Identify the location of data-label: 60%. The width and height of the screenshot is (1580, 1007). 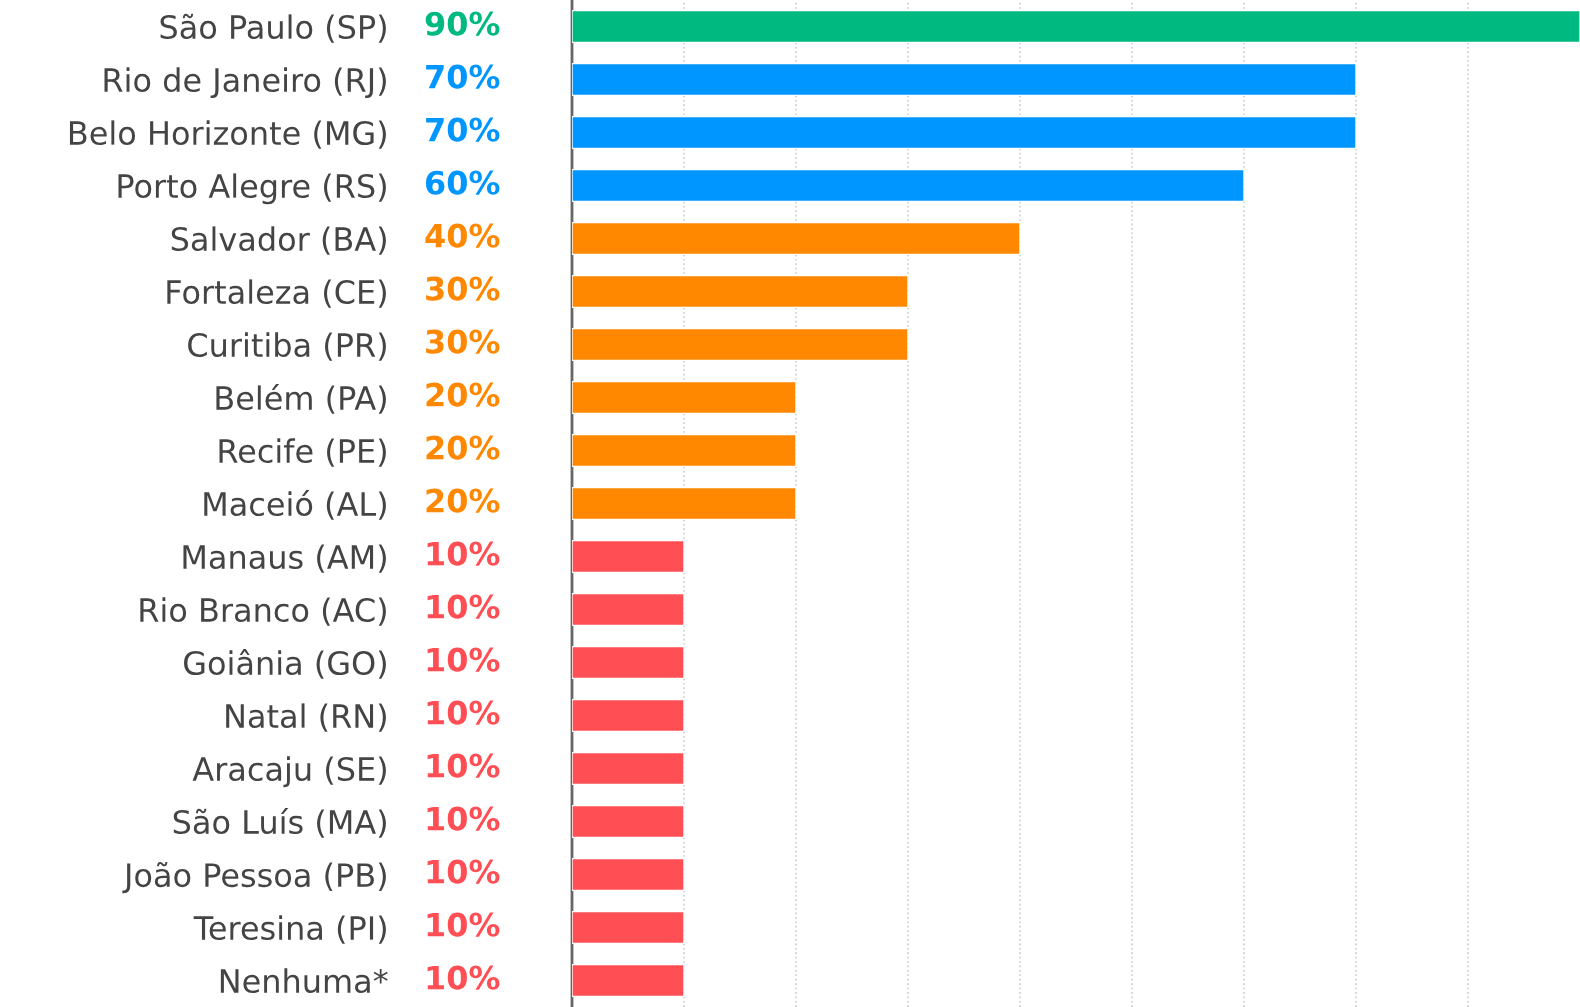
(462, 182).